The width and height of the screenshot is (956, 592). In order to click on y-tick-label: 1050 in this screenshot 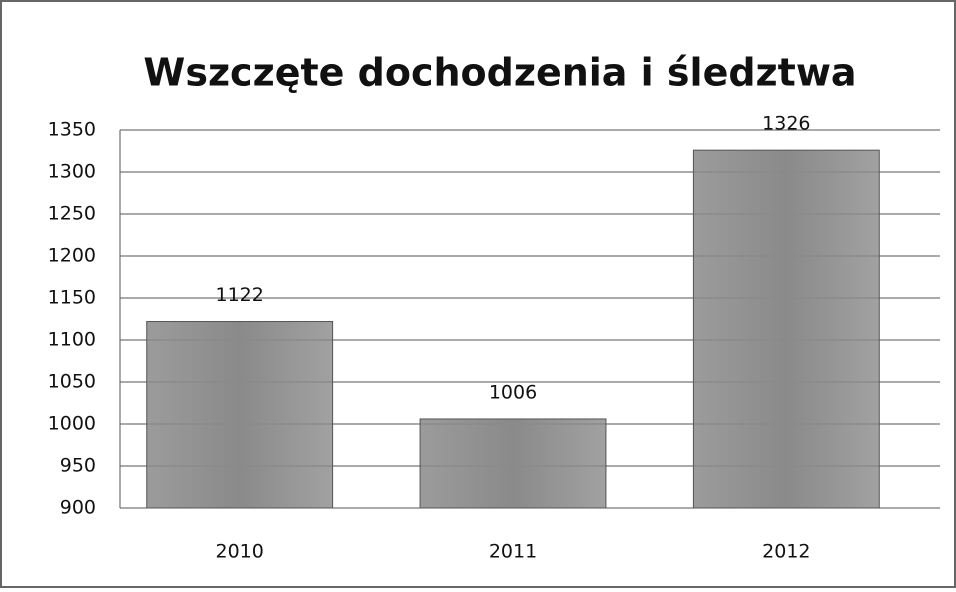, I will do `click(72, 382)`.